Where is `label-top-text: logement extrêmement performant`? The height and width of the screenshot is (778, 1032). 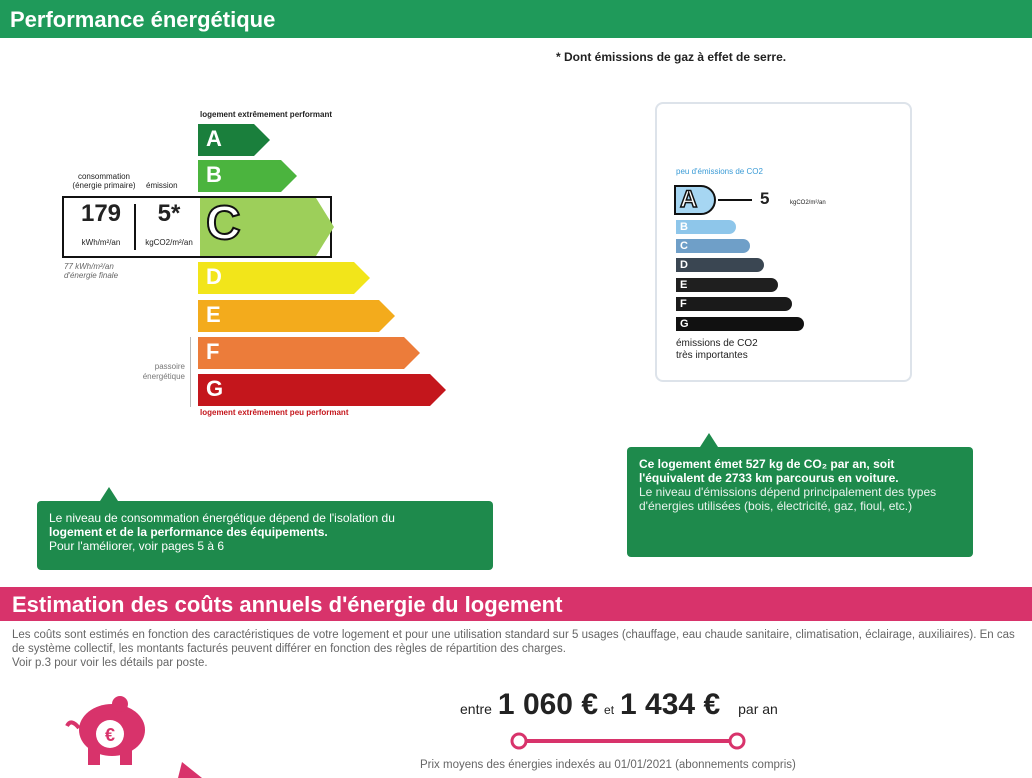
label-top-text: logement extrêmement performant is located at coordinates (266, 114).